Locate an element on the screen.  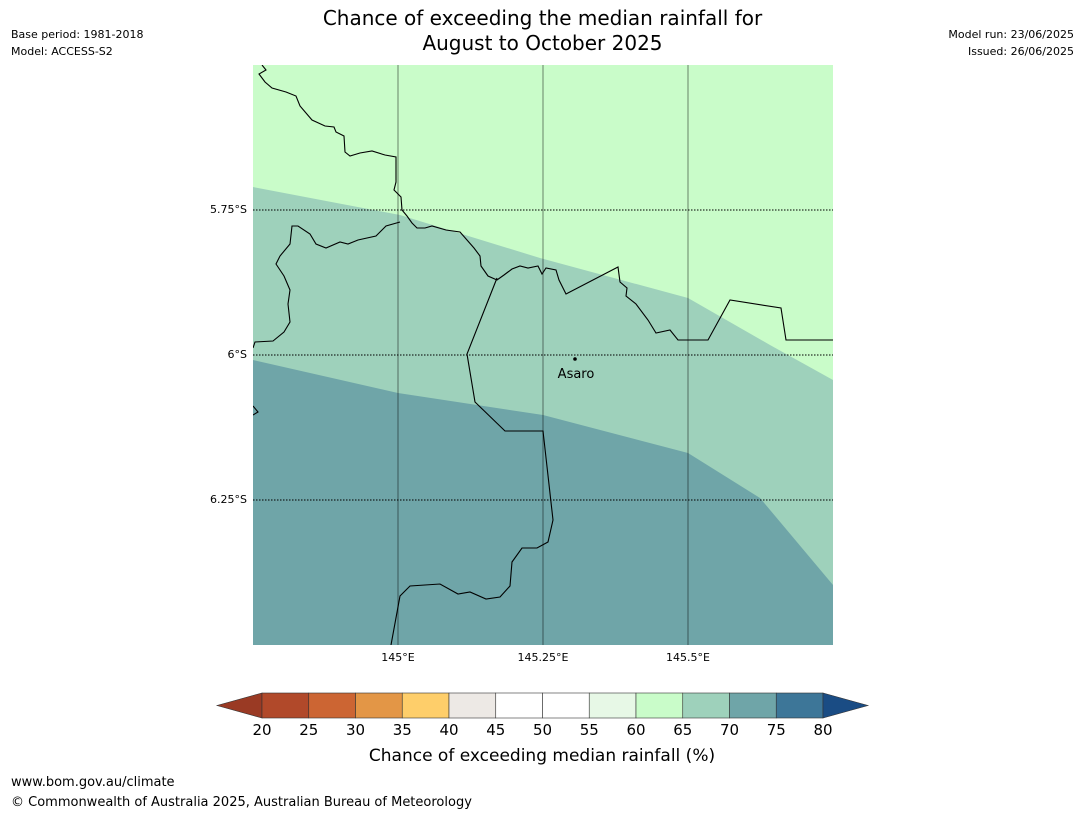
latitude-labels: 5.75°S 6°S 6.25°S is located at coordinates (228, 354).